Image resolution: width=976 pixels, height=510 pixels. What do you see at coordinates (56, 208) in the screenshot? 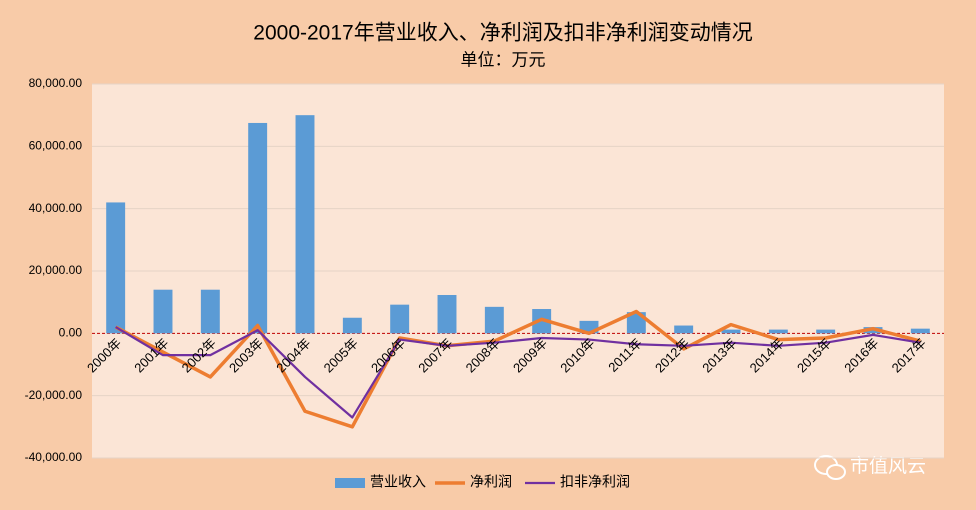
I see `y-tick-label: 40,000.00` at bounding box center [56, 208].